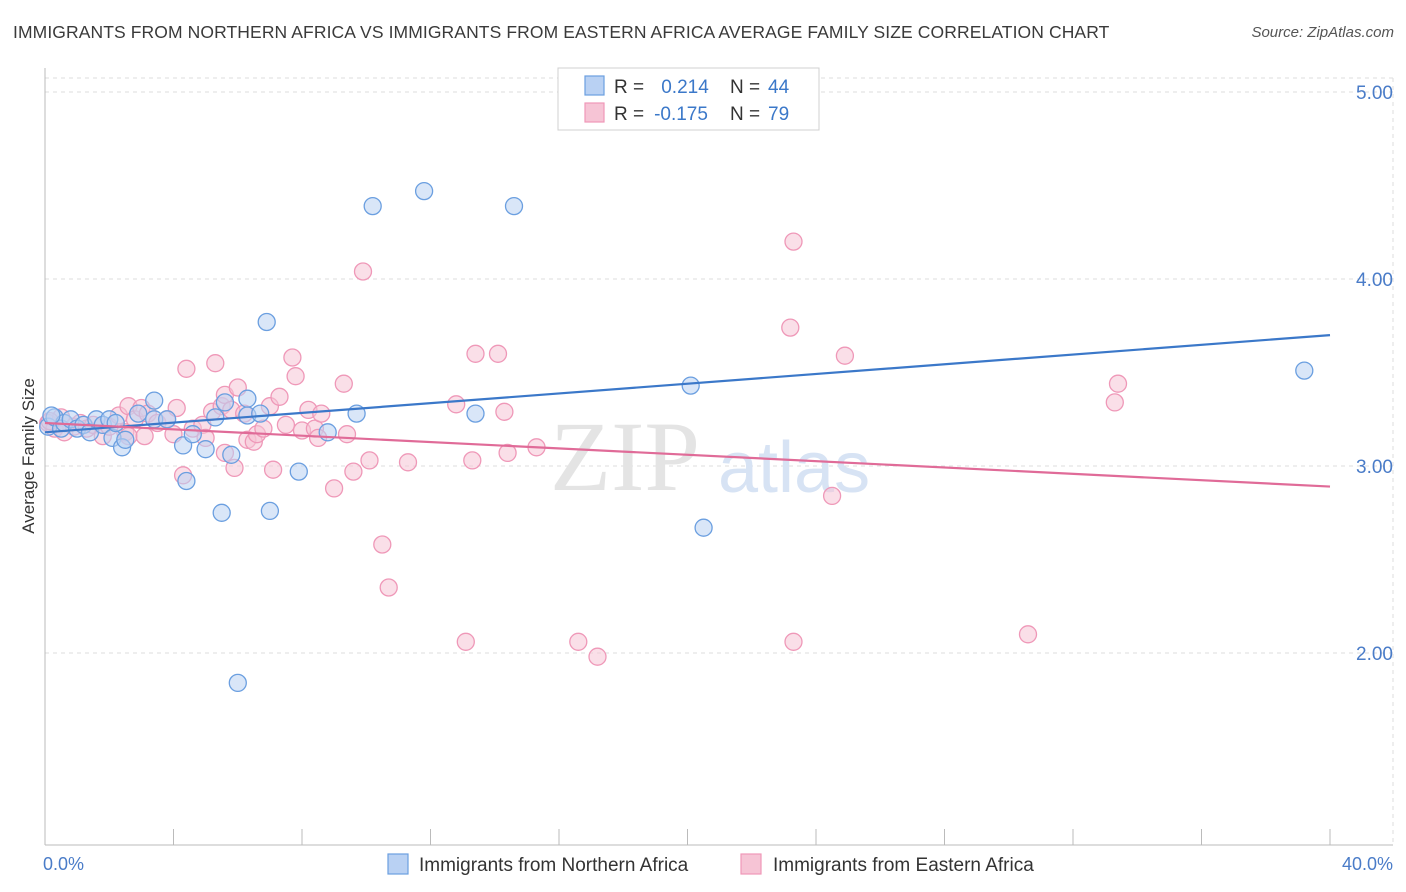 This screenshot has height=892, width=1406. What do you see at coordinates (1374, 280) in the screenshot?
I see `y-tick-label-2: 4.00` at bounding box center [1374, 280].